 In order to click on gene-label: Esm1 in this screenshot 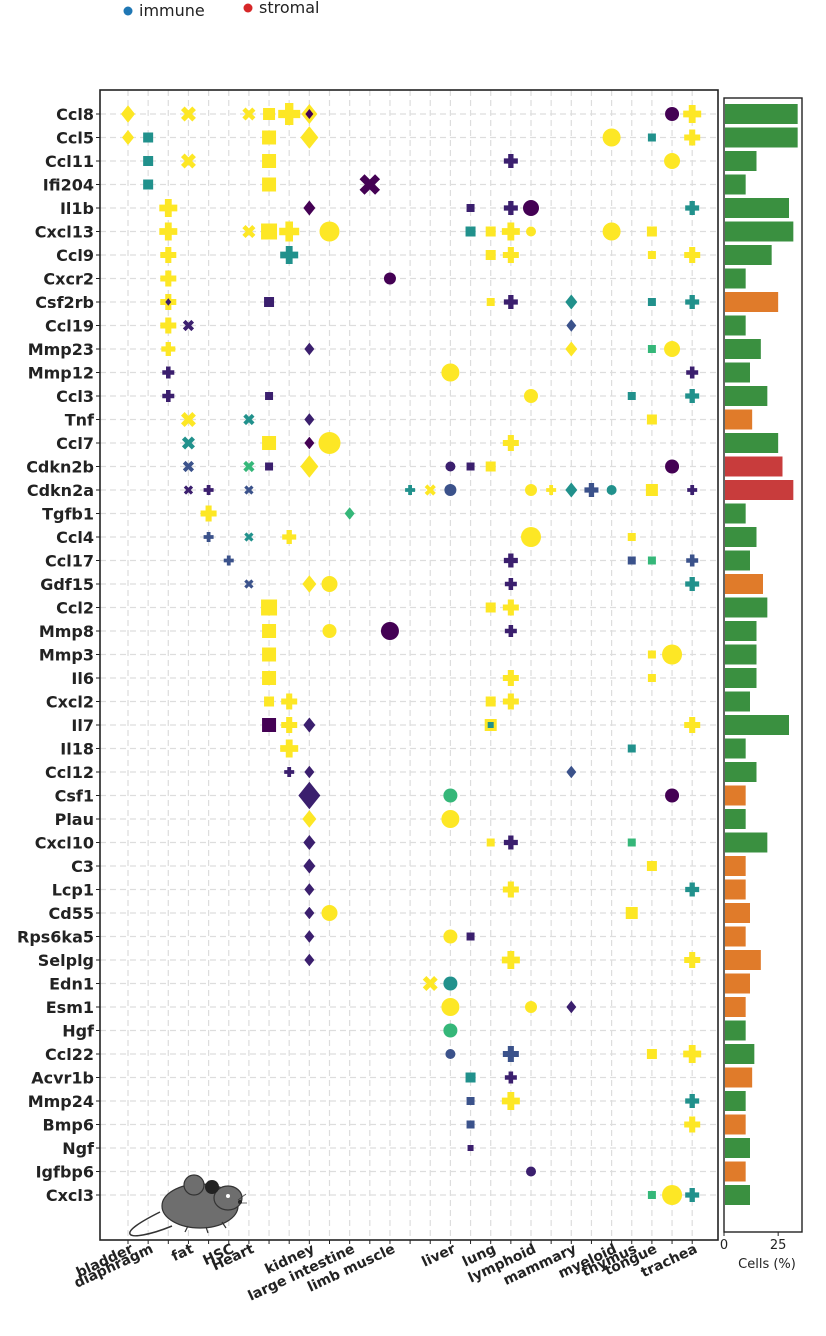, I will do `click(70, 1007)`.